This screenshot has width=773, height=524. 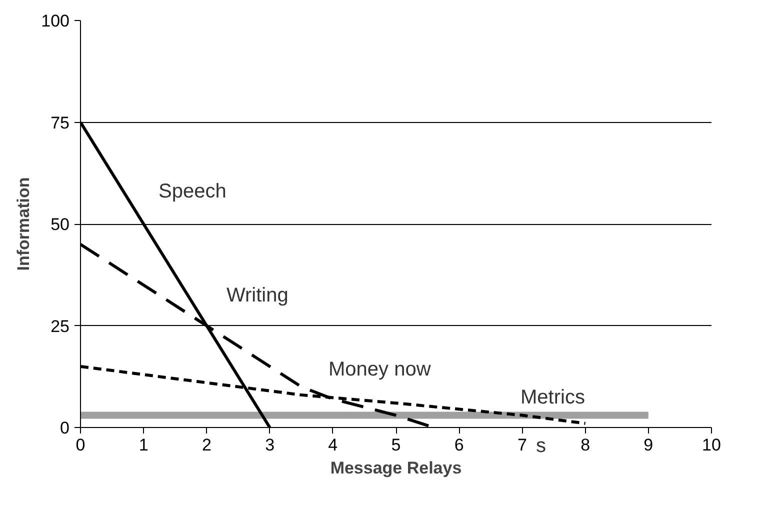 I want to click on y-tick-label: 100, so click(x=55, y=21).